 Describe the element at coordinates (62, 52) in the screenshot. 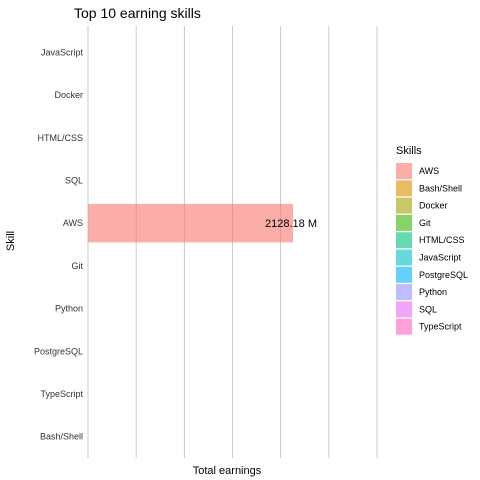

I see `y-tick-label: JavaScript` at that location.